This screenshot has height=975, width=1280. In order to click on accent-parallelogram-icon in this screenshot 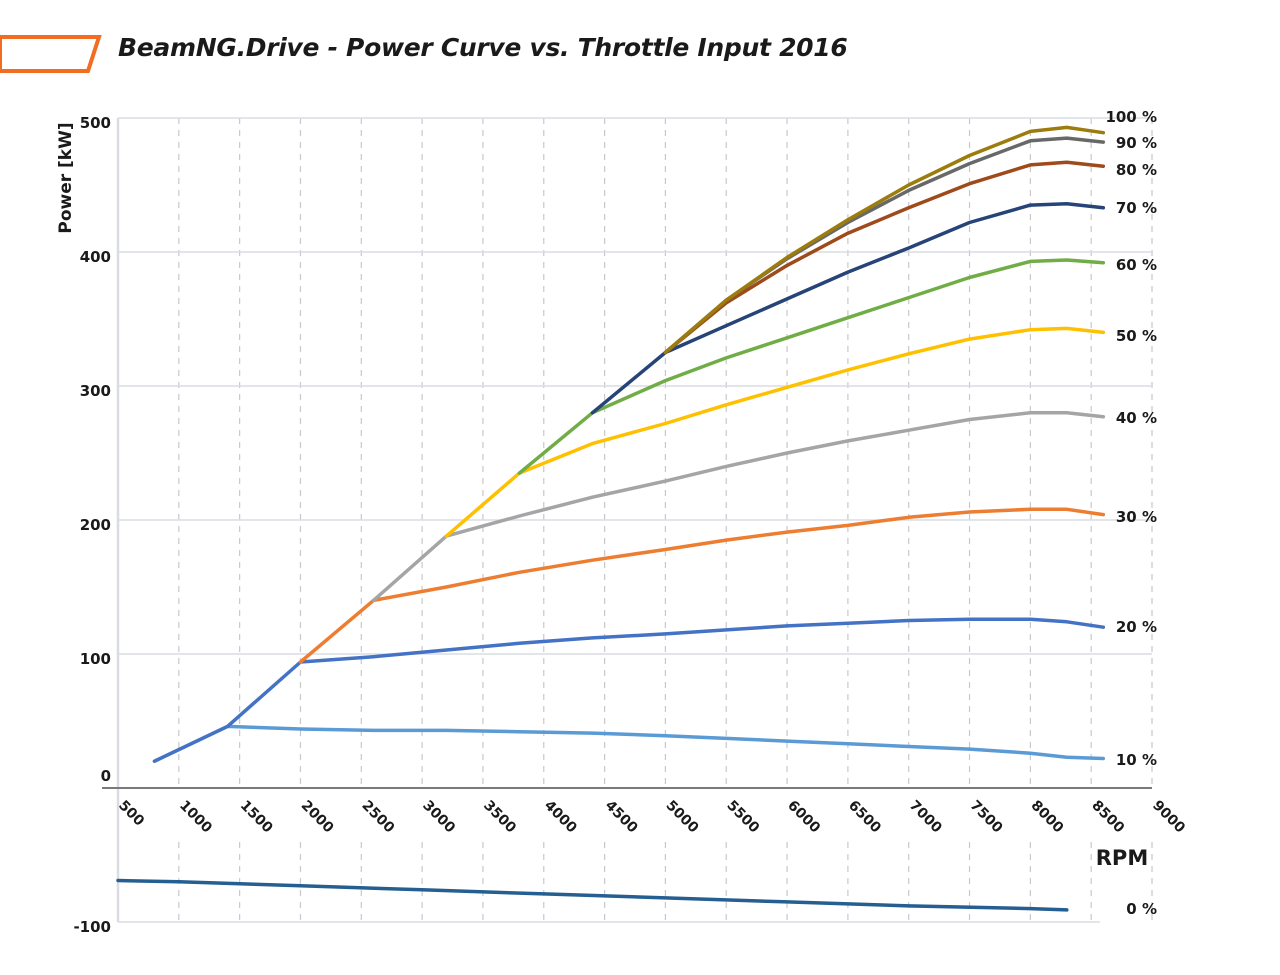, I will do `click(51, 54)`.